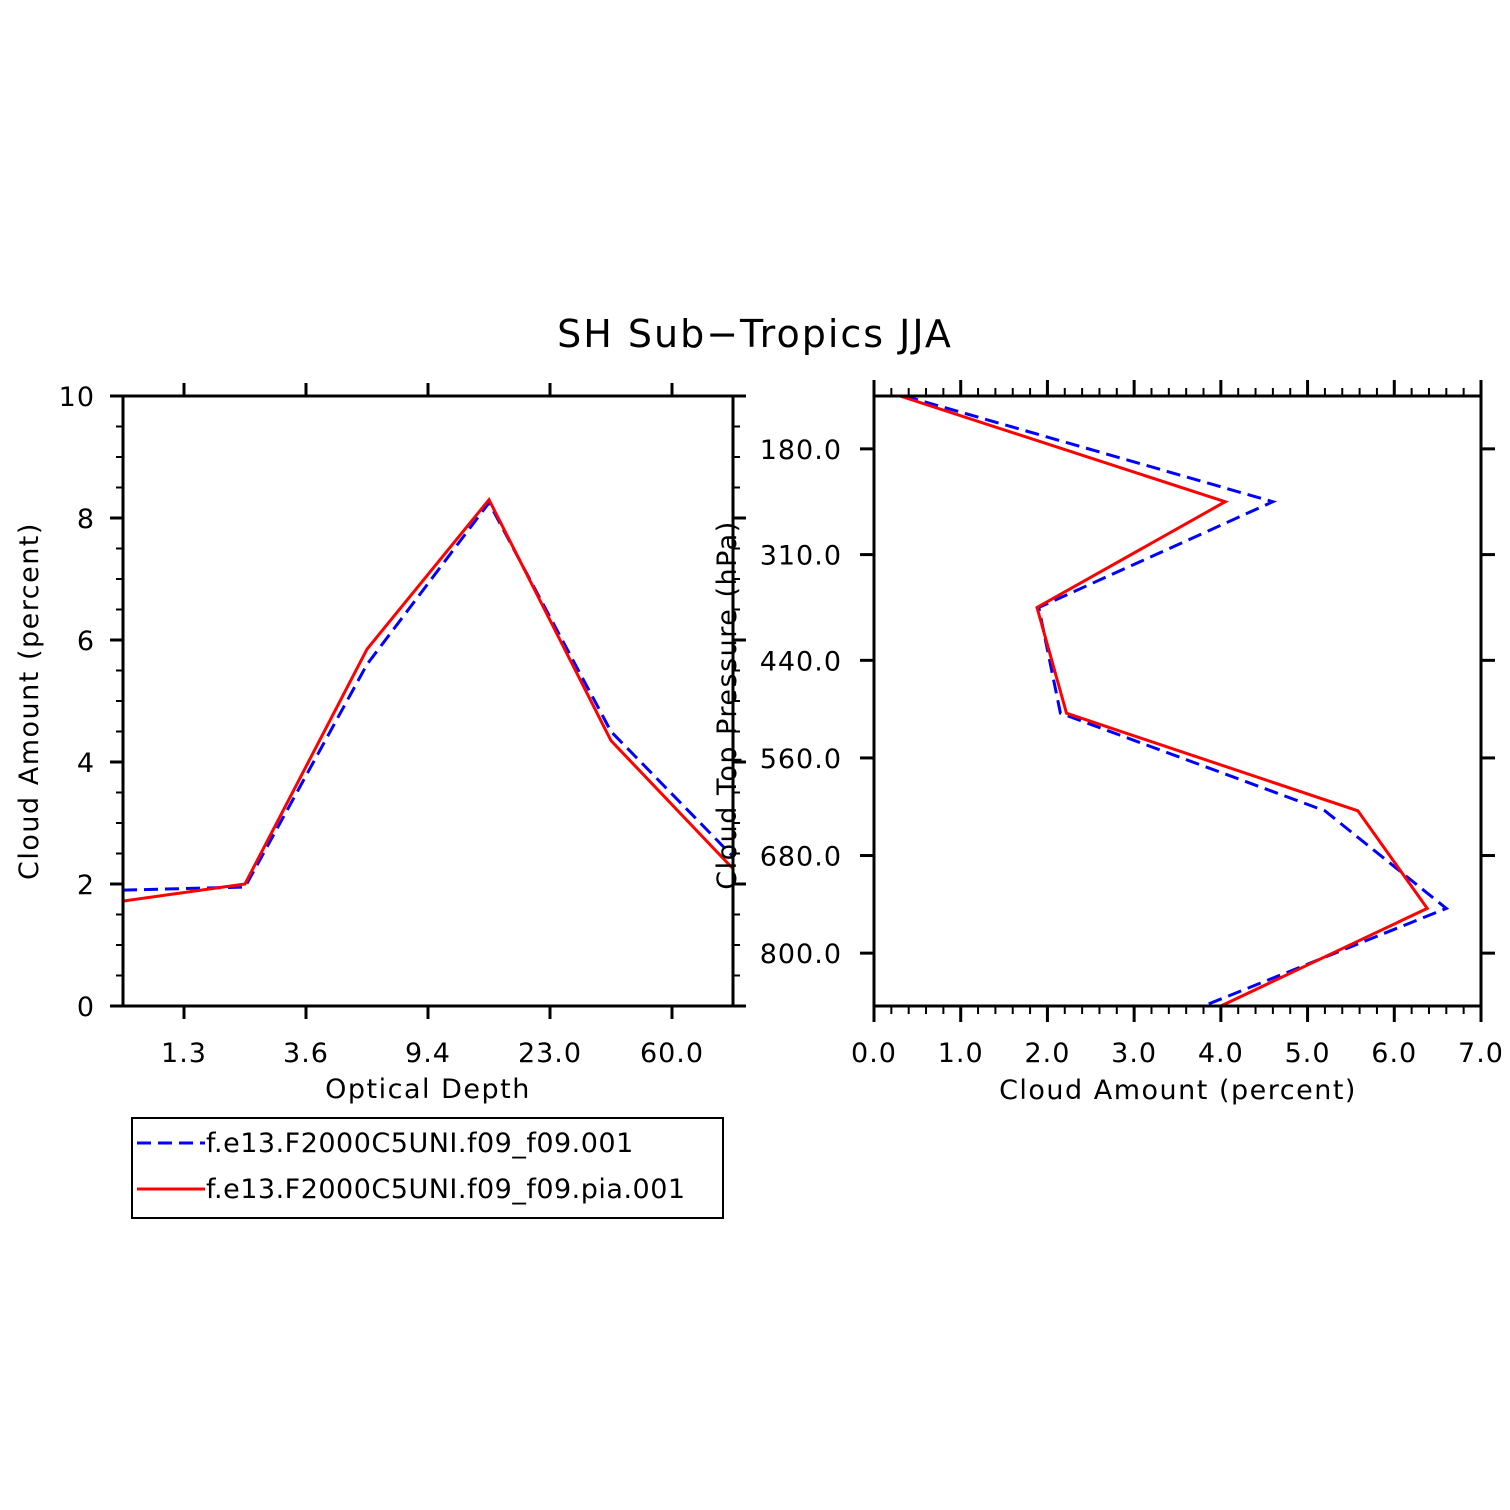  What do you see at coordinates (755, 334) in the screenshot?
I see `chart-title: SH Sub−Tropics JJA` at bounding box center [755, 334].